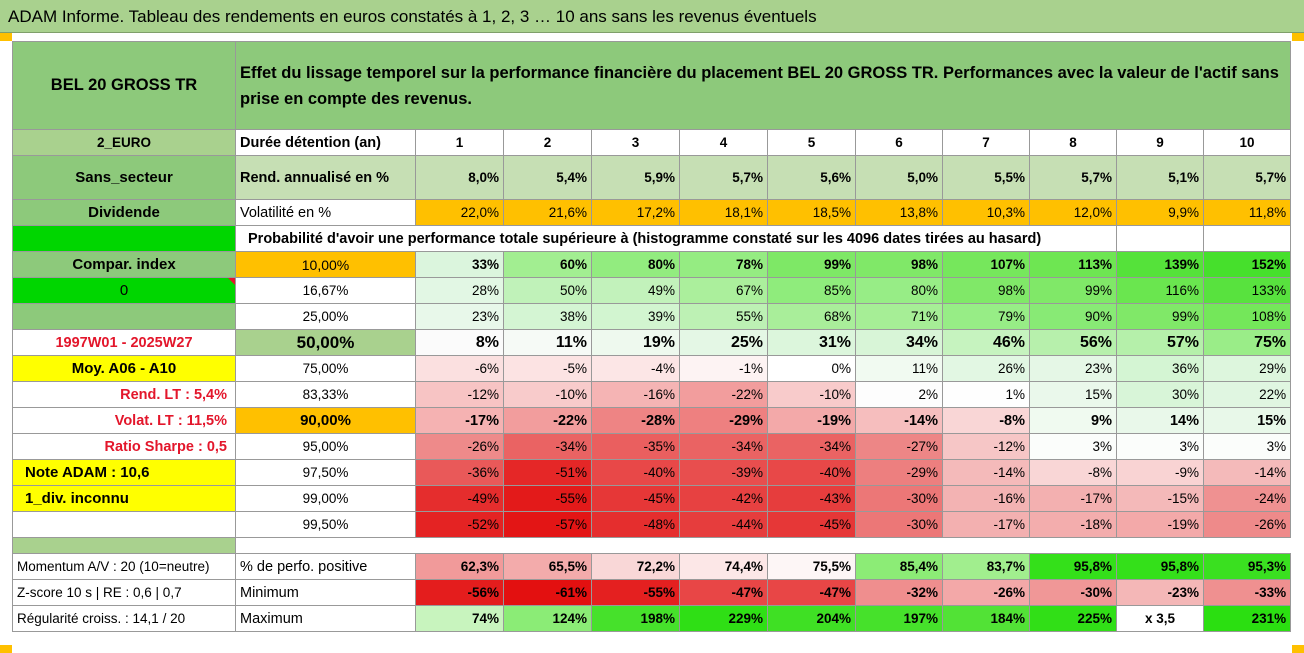 The height and width of the screenshot is (653, 1304). I want to click on maximum-cell: 225%, so click(1073, 618).